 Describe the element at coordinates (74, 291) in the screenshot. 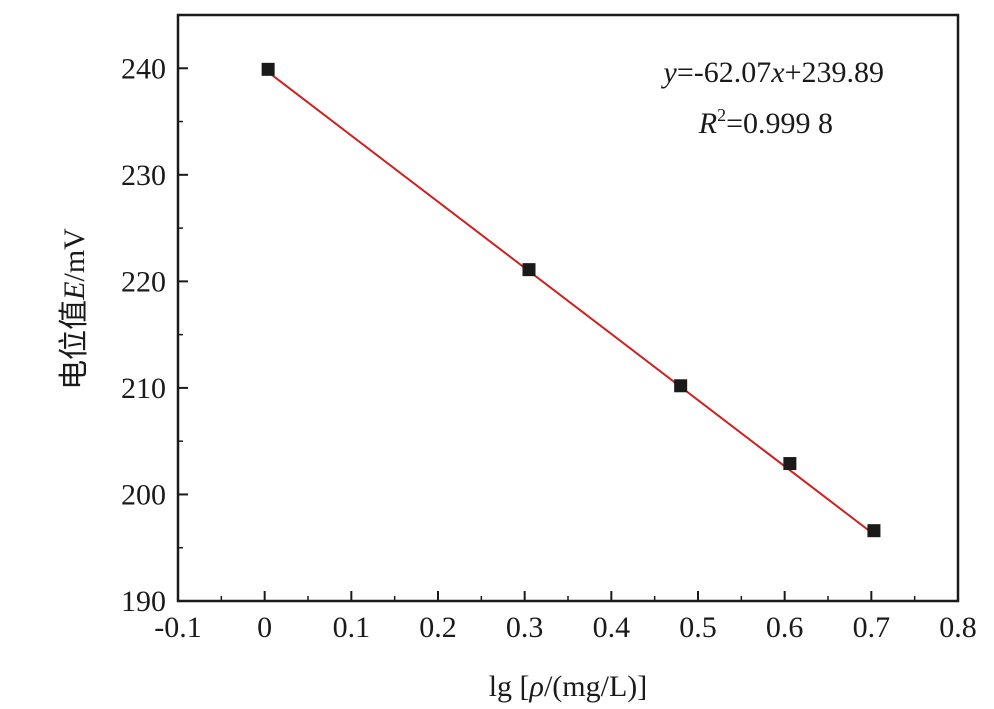

I see `y-axis-title-symbol: E` at that location.